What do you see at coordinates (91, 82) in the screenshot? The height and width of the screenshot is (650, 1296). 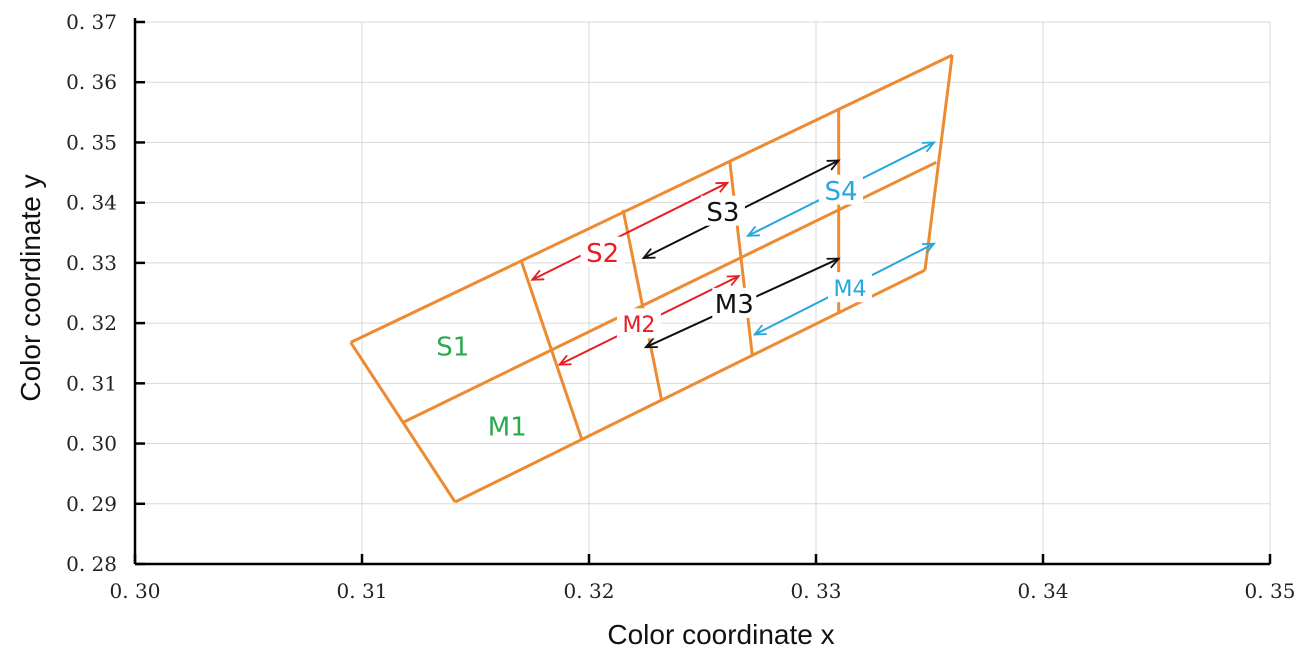 I see `y-tick-label: 0. 36` at bounding box center [91, 82].